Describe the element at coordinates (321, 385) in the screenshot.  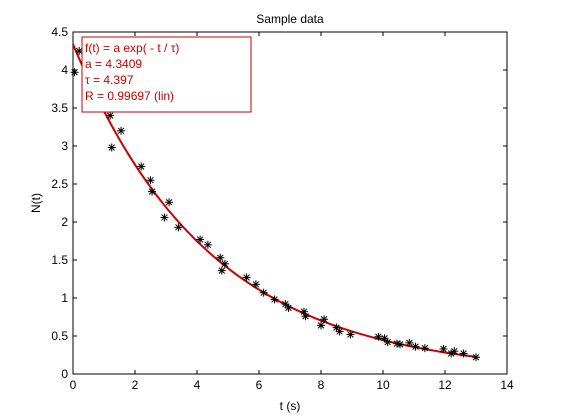
I see `x-tick-label: 8` at that location.